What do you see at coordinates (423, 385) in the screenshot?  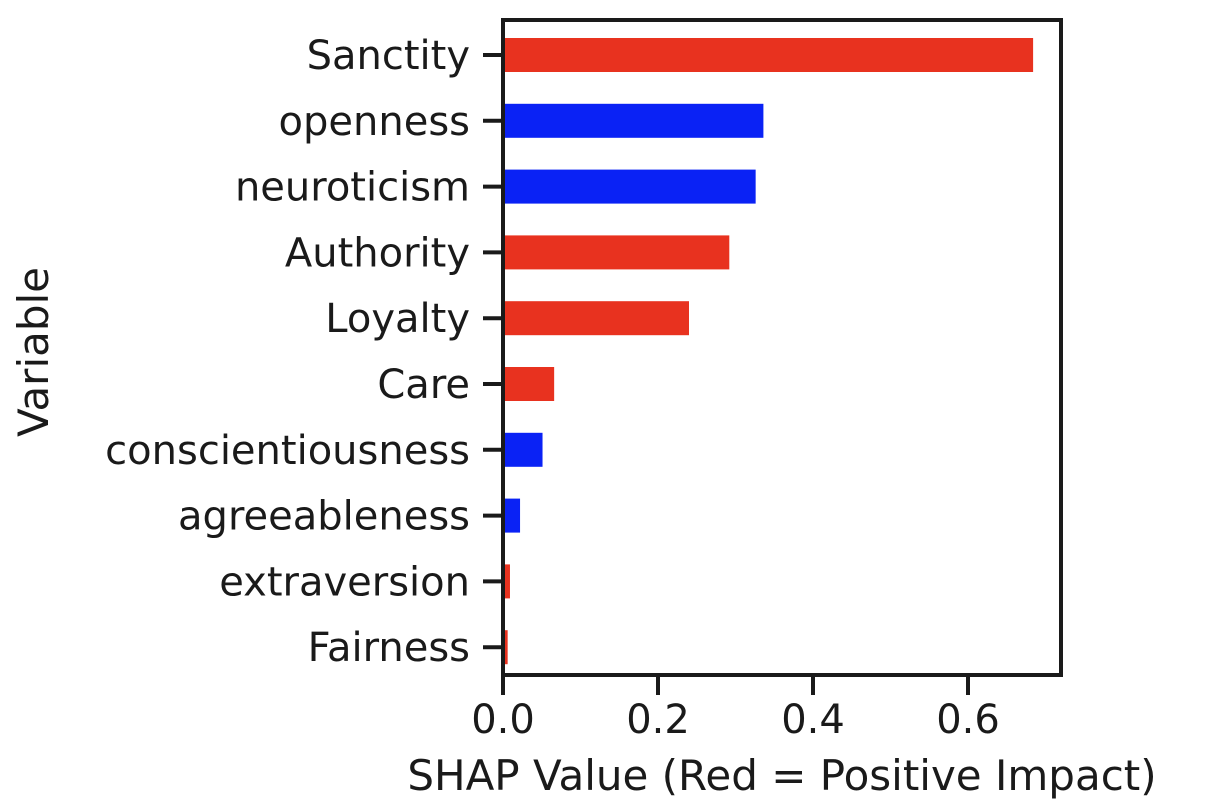 I see `y-tick-label-care: Care` at bounding box center [423, 385].